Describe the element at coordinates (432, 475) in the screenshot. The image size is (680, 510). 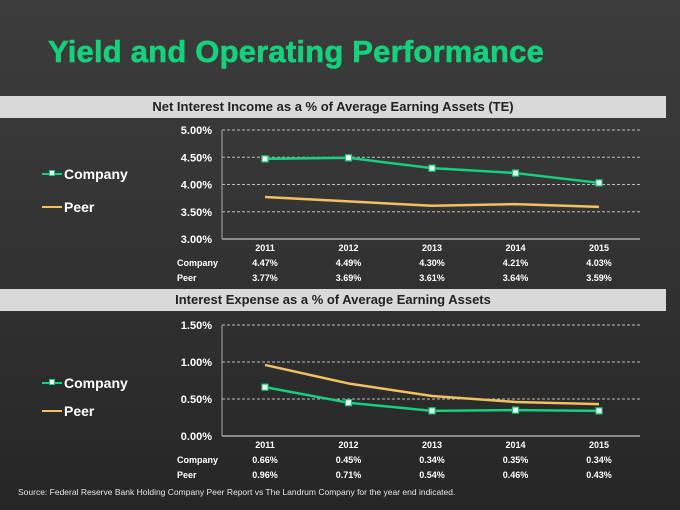
I see `table-value-label: 0.54%` at that location.